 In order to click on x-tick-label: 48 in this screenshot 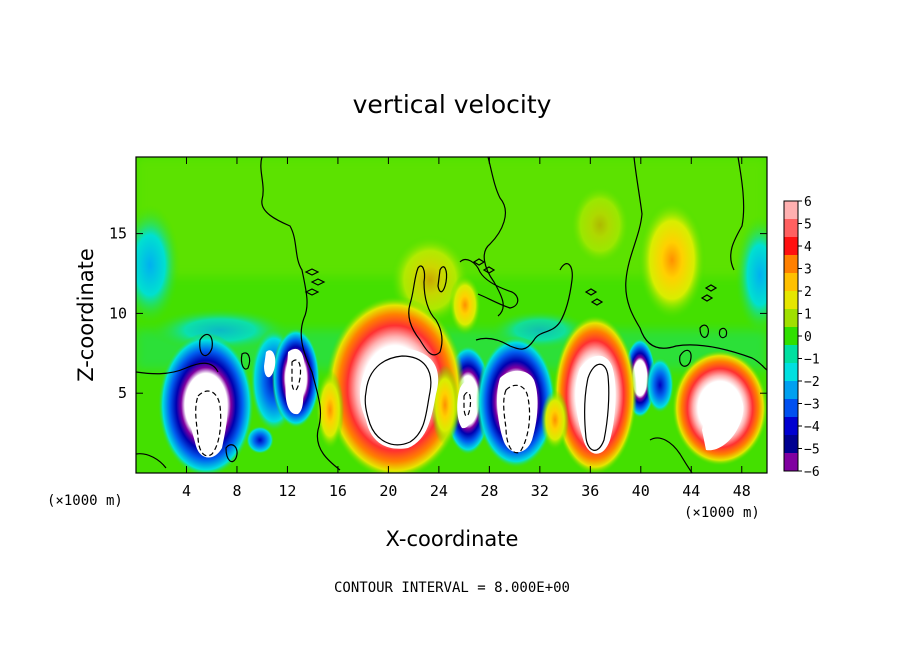, I will do `click(742, 491)`.